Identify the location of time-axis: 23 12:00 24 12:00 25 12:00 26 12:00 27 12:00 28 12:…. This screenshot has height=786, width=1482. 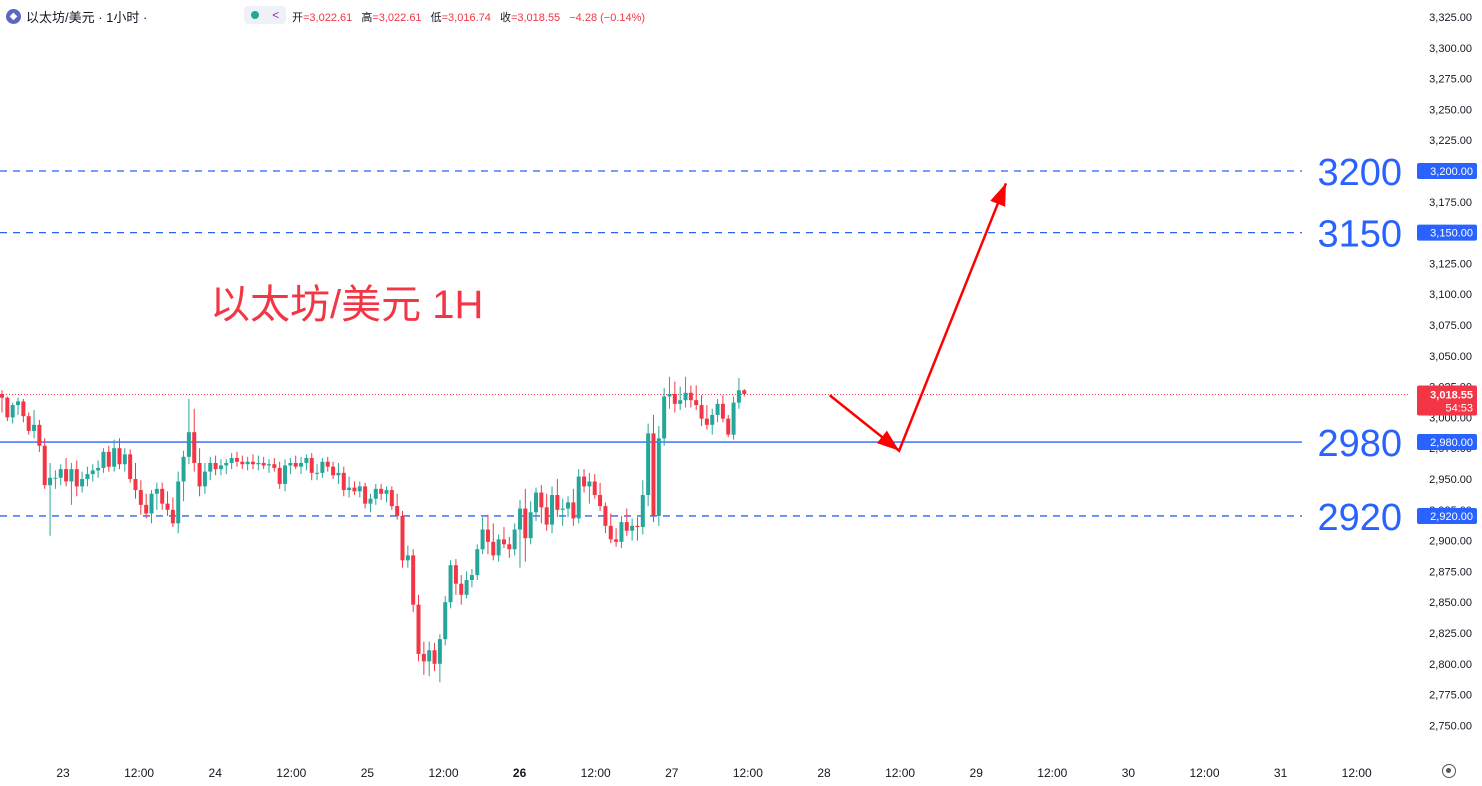
(714, 773).